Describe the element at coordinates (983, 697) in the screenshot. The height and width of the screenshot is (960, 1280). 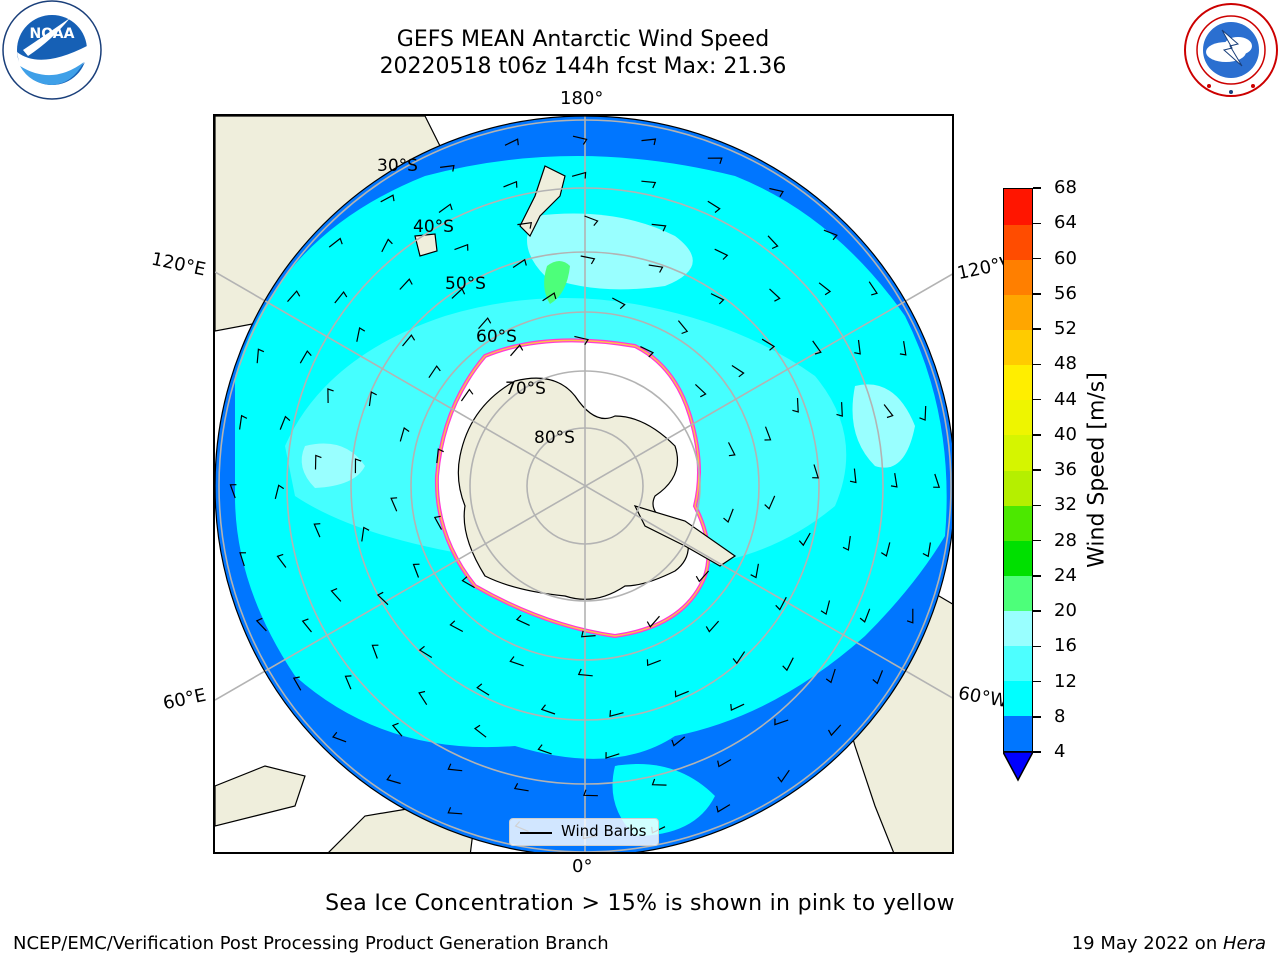
I see `lon-label-60w: 60°W` at that location.